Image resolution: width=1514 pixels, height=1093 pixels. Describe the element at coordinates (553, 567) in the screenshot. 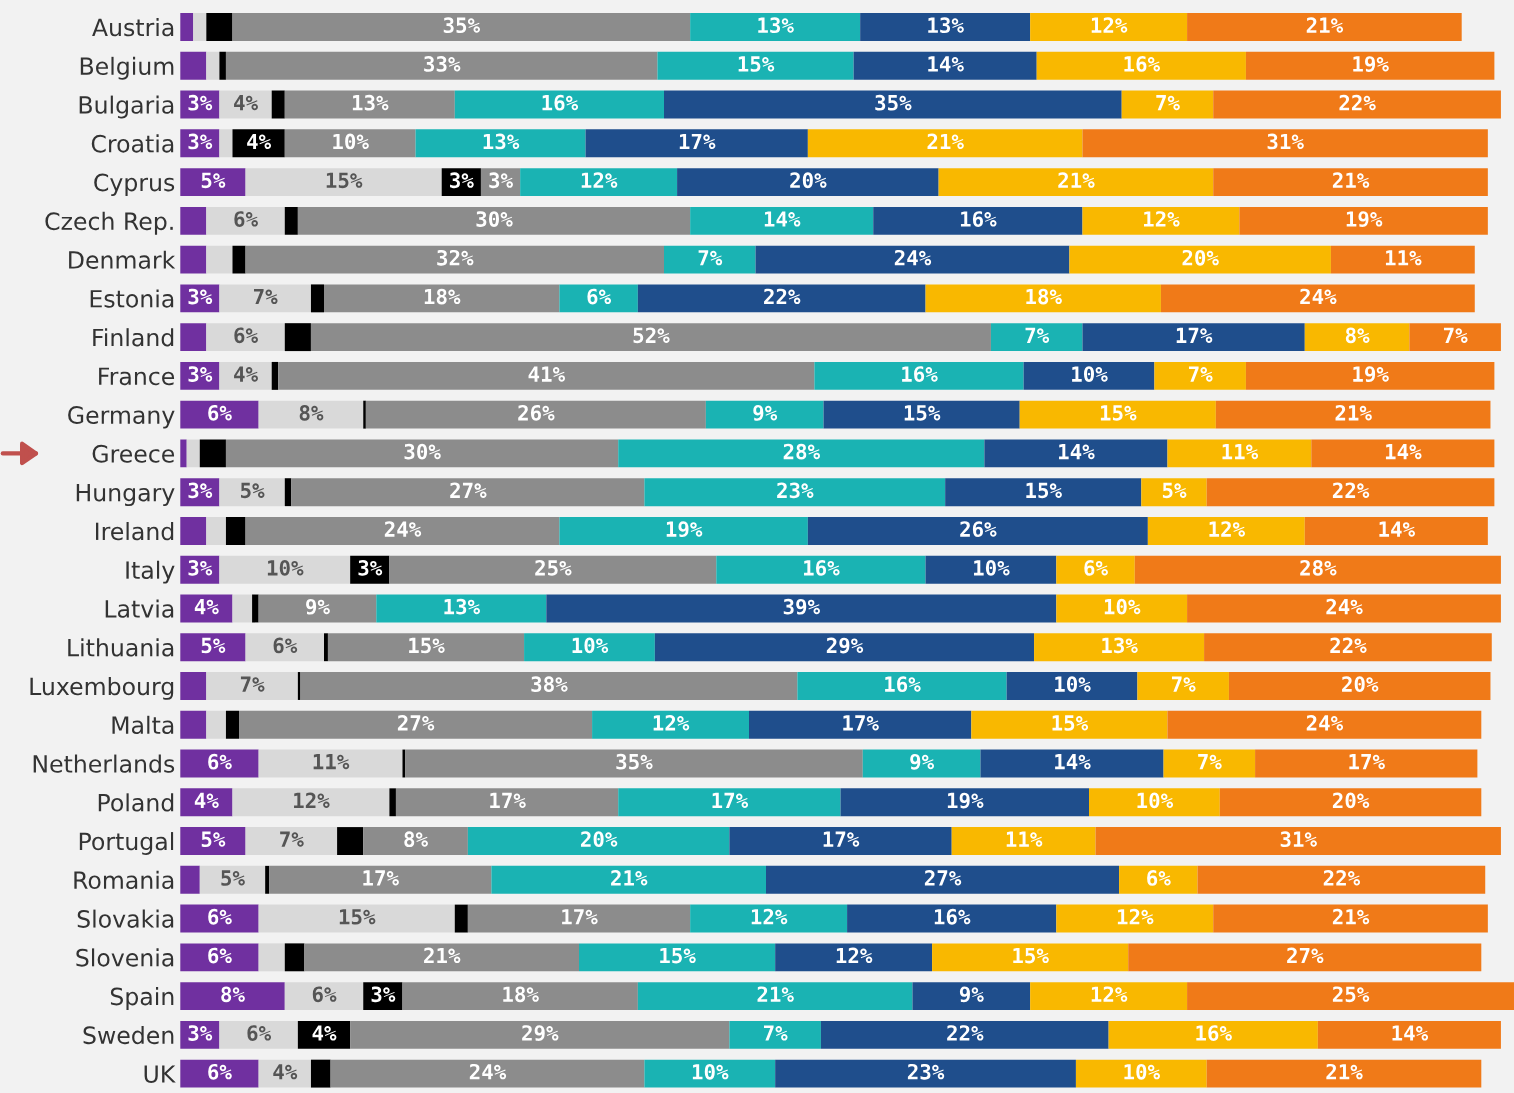

I see `data-label: 25%` at that location.